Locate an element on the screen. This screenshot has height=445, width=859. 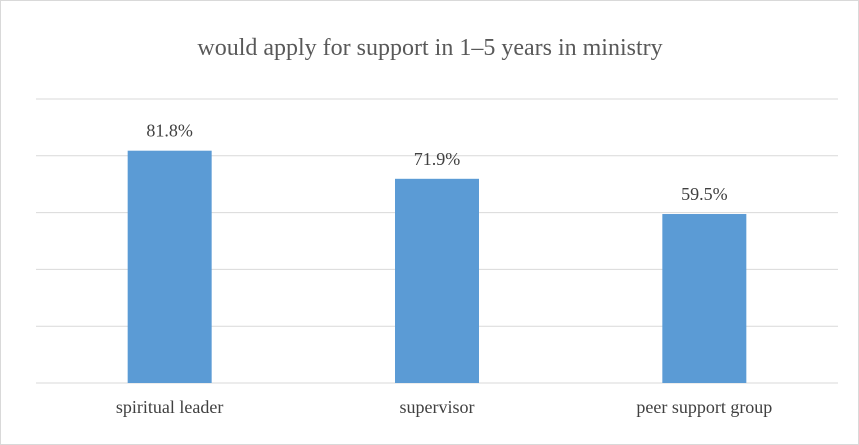
data-label: 59.5% is located at coordinates (704, 194).